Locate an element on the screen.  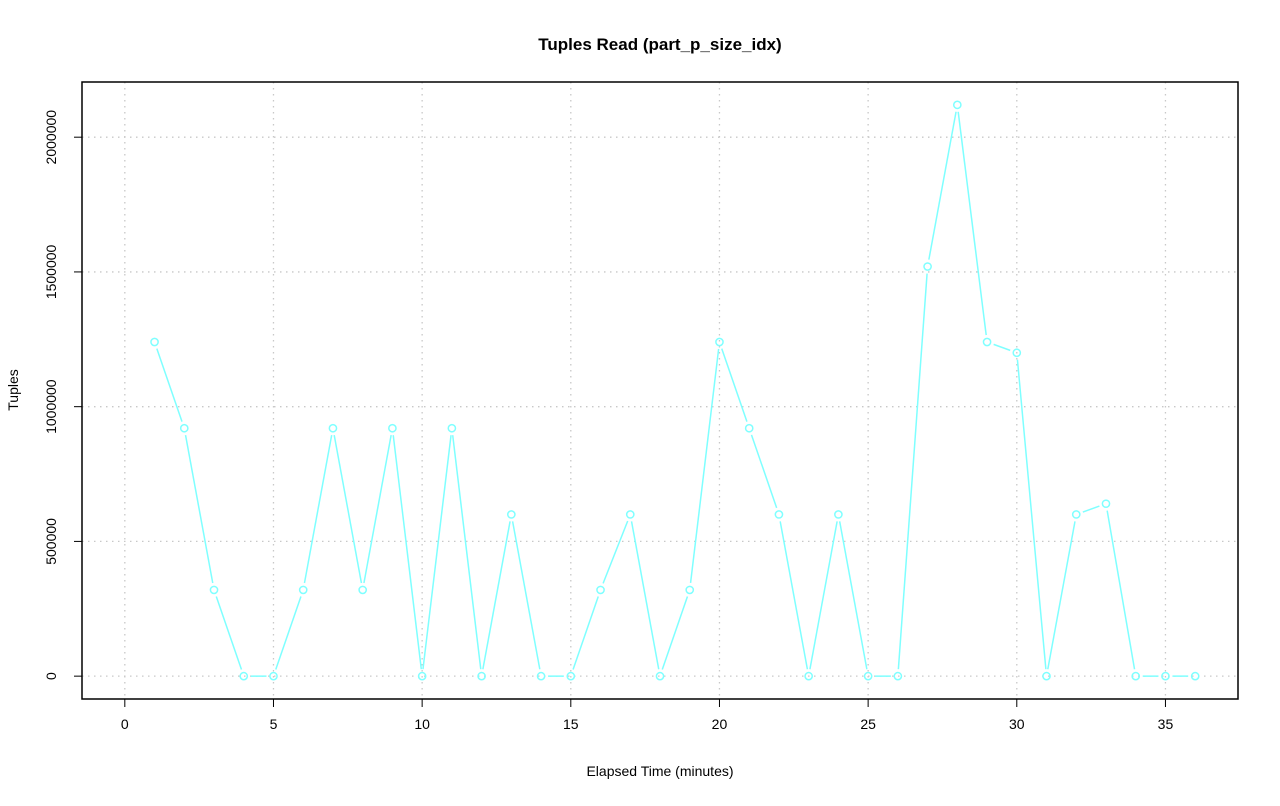
x-tick-label: 5 is located at coordinates (274, 724).